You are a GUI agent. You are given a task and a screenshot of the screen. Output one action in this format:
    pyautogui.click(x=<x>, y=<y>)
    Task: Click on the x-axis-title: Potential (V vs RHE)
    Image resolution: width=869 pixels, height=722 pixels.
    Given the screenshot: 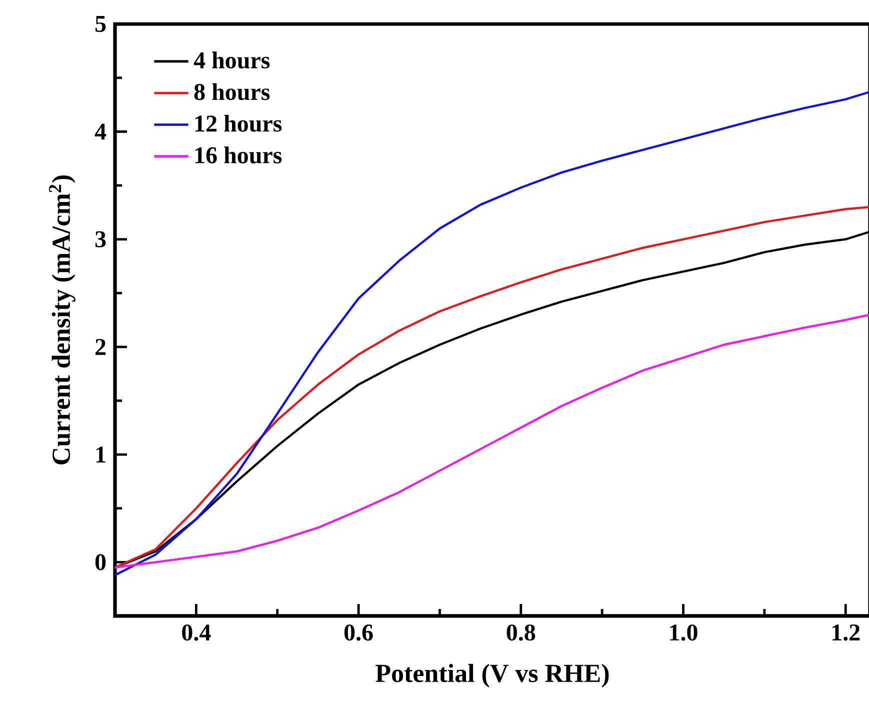 What is the action you would take?
    pyautogui.click(x=492, y=676)
    